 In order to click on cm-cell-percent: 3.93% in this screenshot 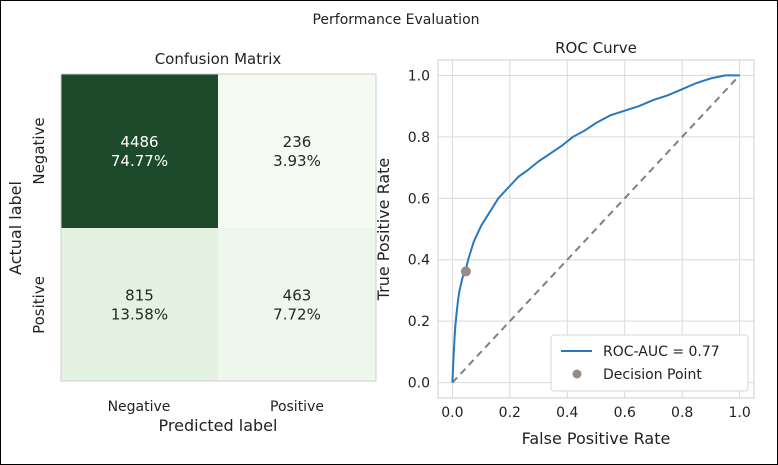, I will do `click(297, 161)`.